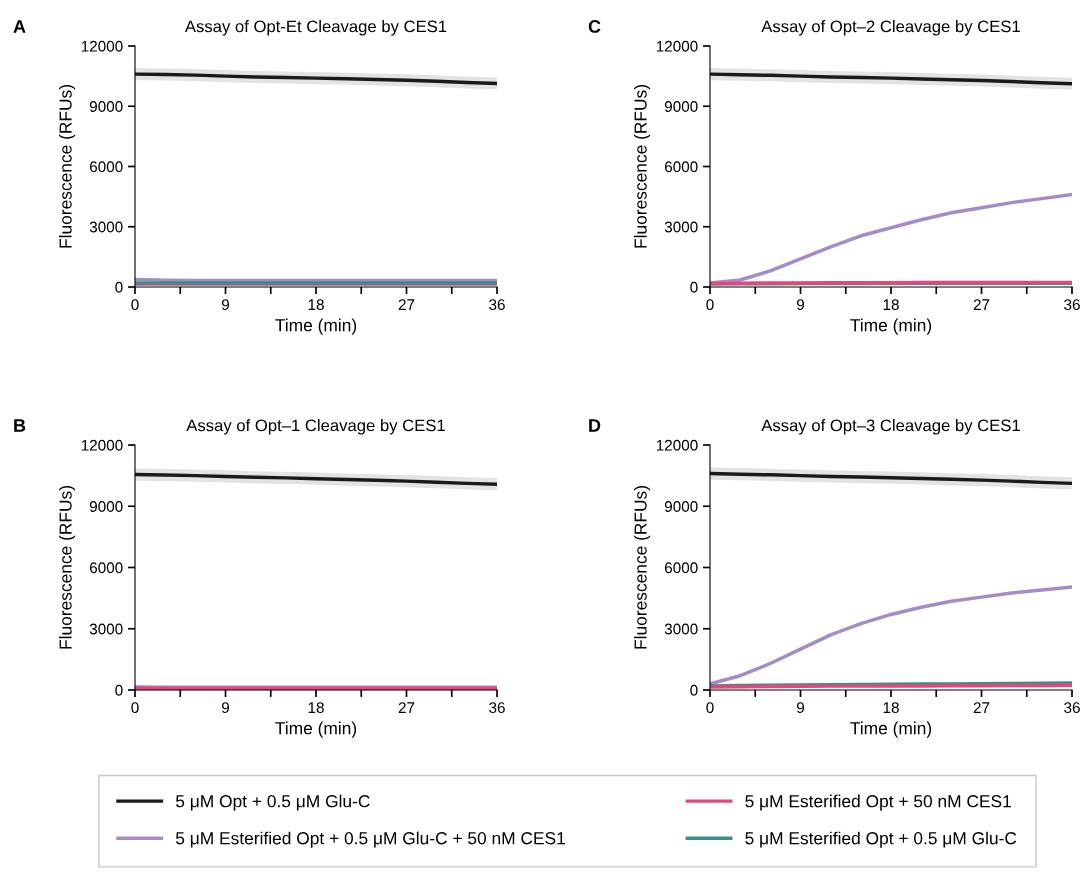 The width and height of the screenshot is (1085, 880). Describe the element at coordinates (881, 839) in the screenshot. I see `legend-label: 5 μM Esterified Opt + 0.5 μM Glu-C` at that location.